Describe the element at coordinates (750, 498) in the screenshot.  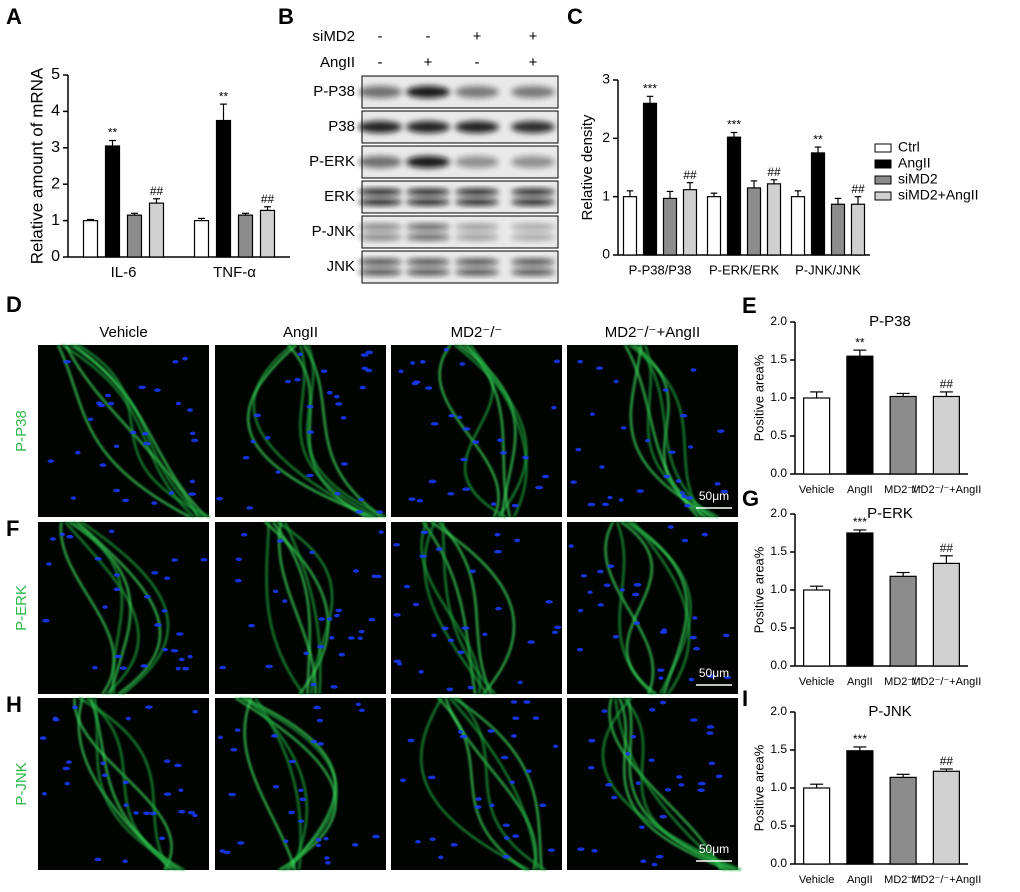
I see `panel-letter: G` at that location.